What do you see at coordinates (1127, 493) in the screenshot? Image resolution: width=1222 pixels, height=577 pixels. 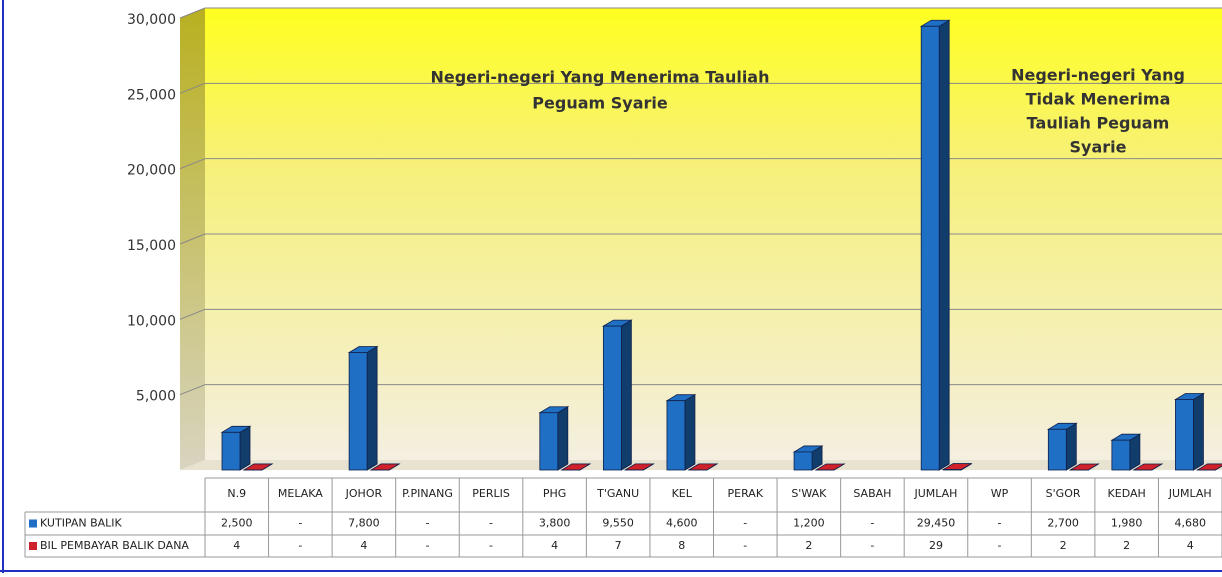 I see `category-label: KEDAH` at bounding box center [1127, 493].